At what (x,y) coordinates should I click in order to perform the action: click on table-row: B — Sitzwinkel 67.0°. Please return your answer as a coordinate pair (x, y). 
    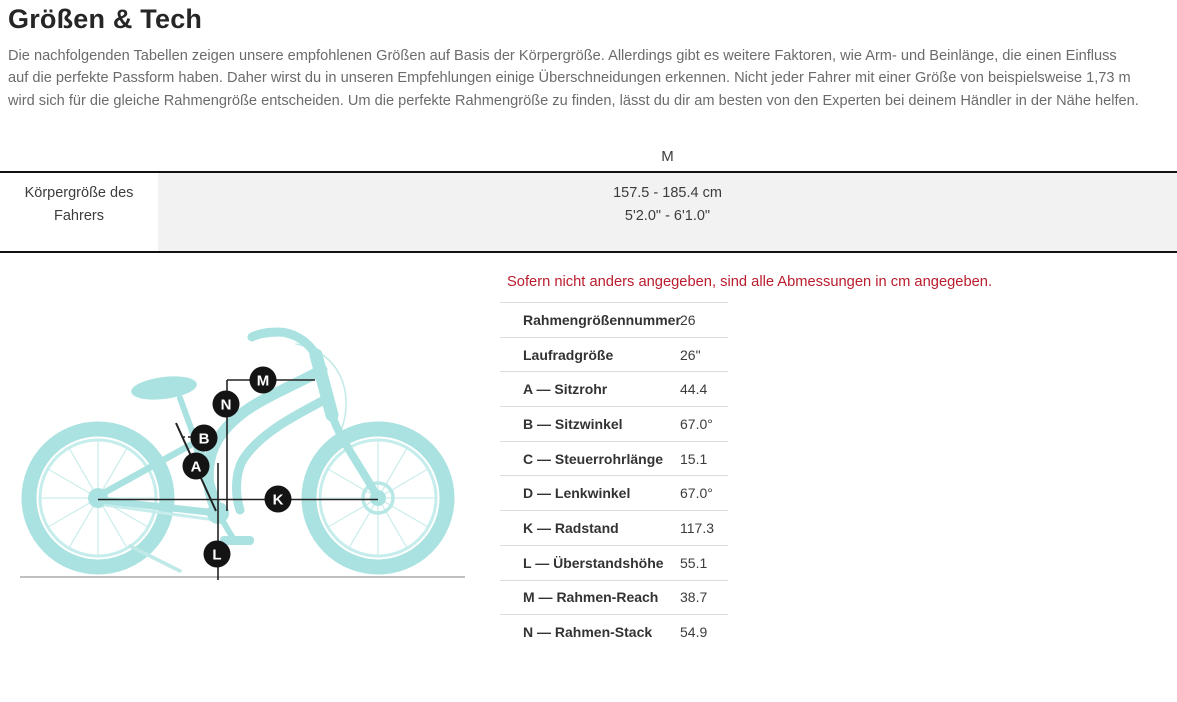
    Looking at the image, I should click on (614, 423).